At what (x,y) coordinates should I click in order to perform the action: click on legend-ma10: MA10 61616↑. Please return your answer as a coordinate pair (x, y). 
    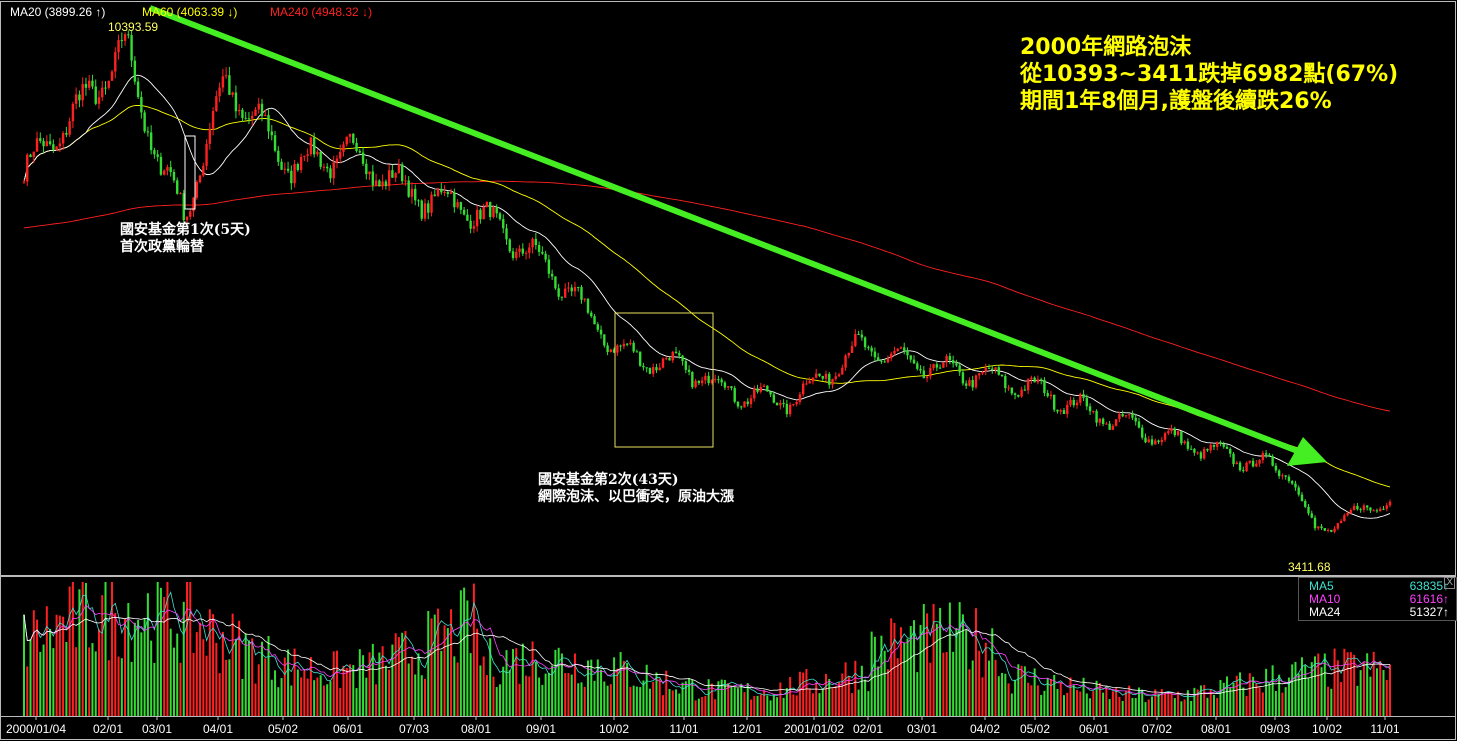
    Looking at the image, I should click on (1380, 599).